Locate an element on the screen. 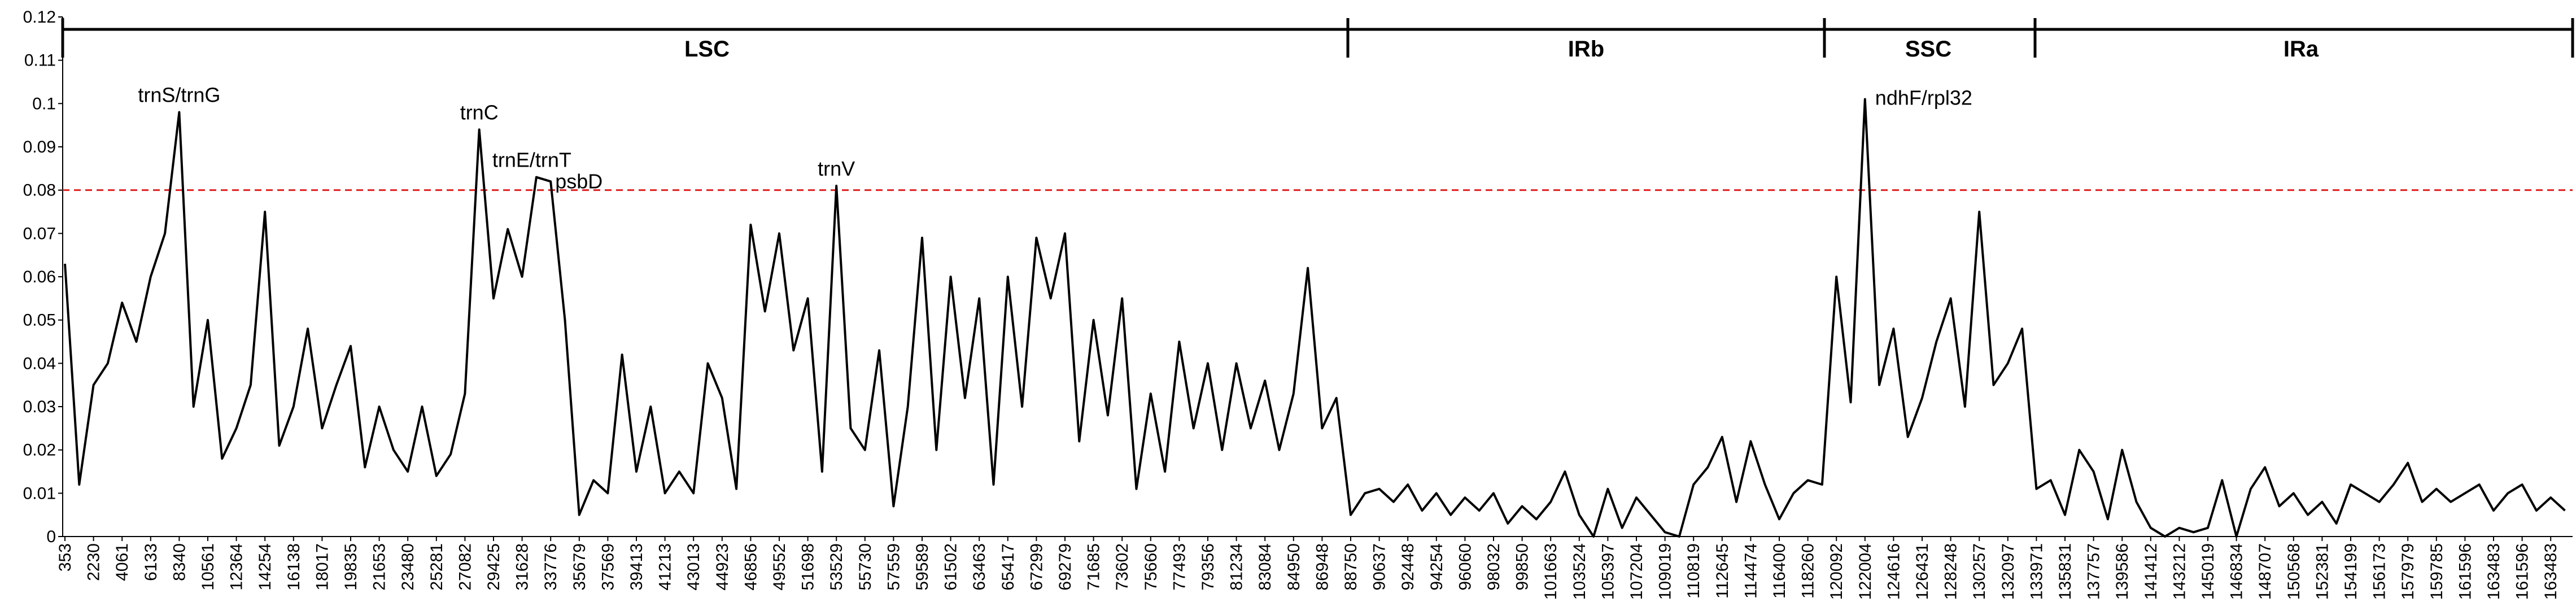  x-tick-label: 110819 is located at coordinates (1694, 571).